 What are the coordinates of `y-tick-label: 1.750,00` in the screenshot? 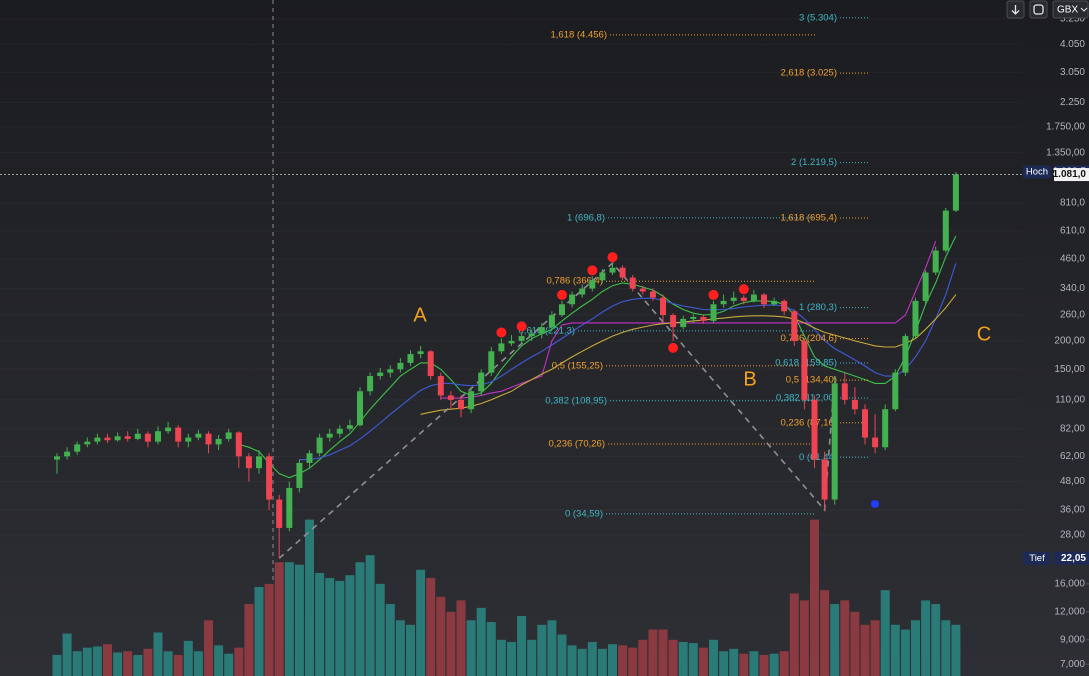 It's located at (1065, 127).